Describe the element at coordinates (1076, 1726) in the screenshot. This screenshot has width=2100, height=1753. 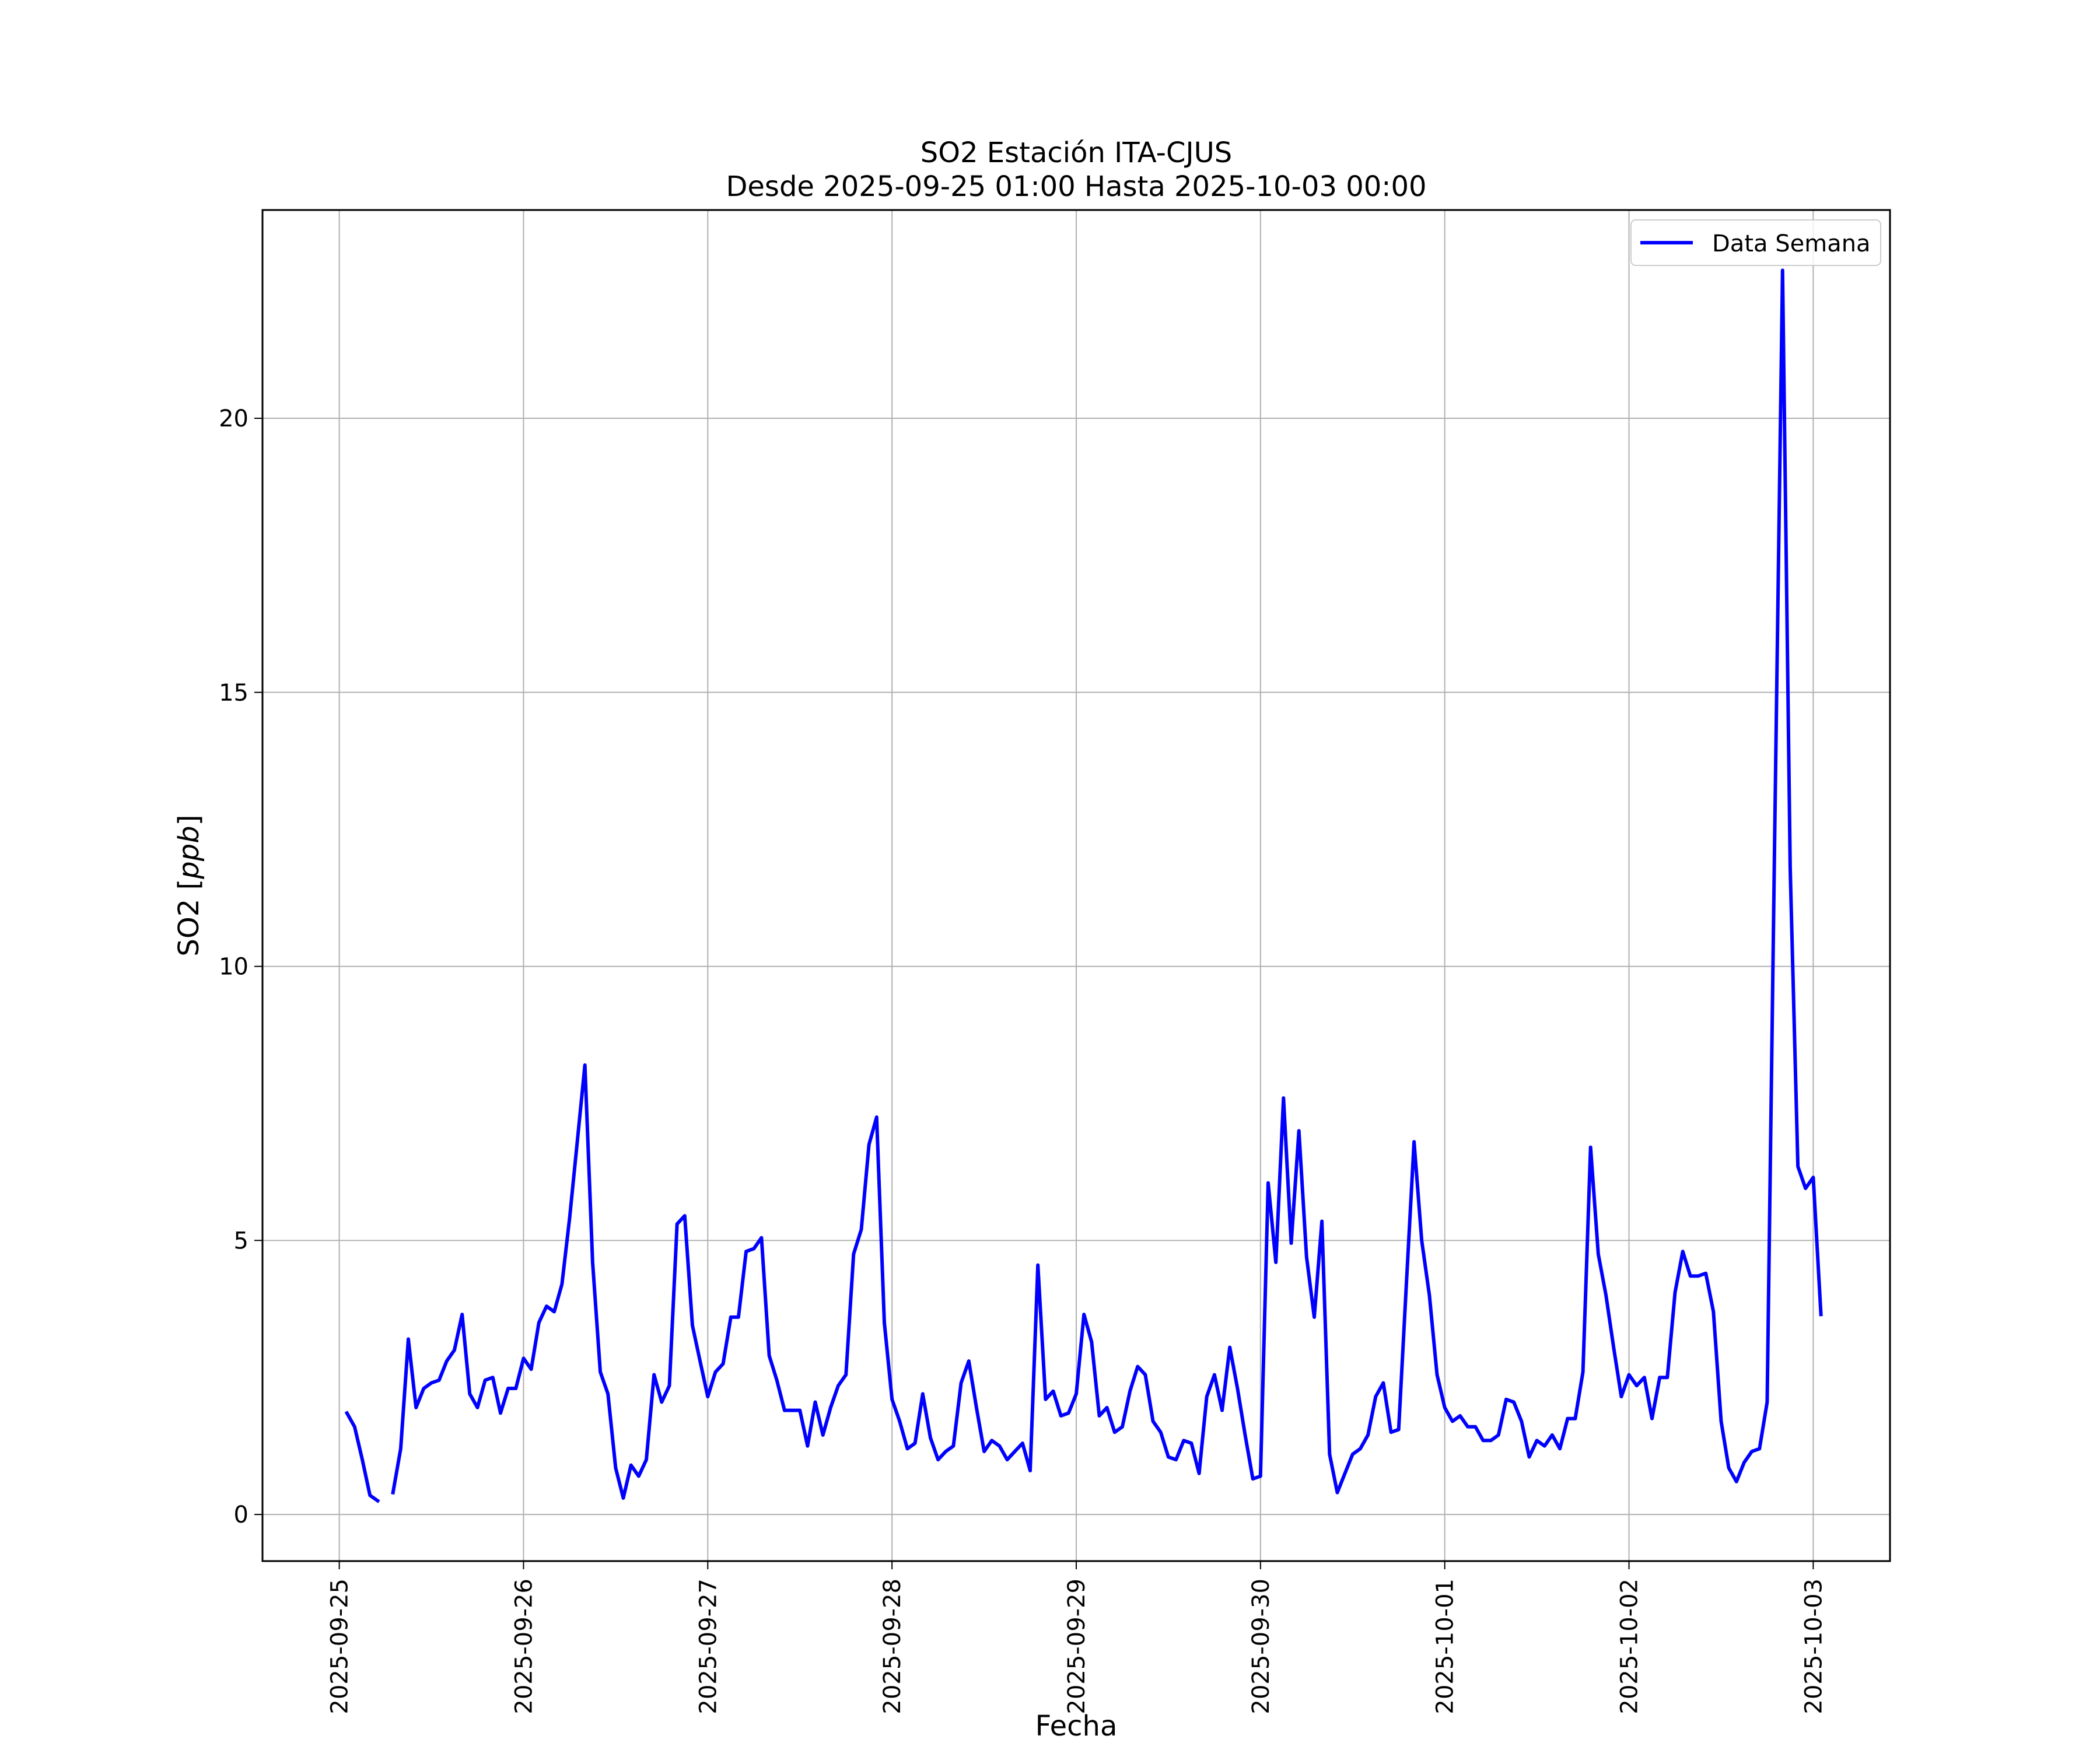
I see `x-axis-label: Fecha` at that location.